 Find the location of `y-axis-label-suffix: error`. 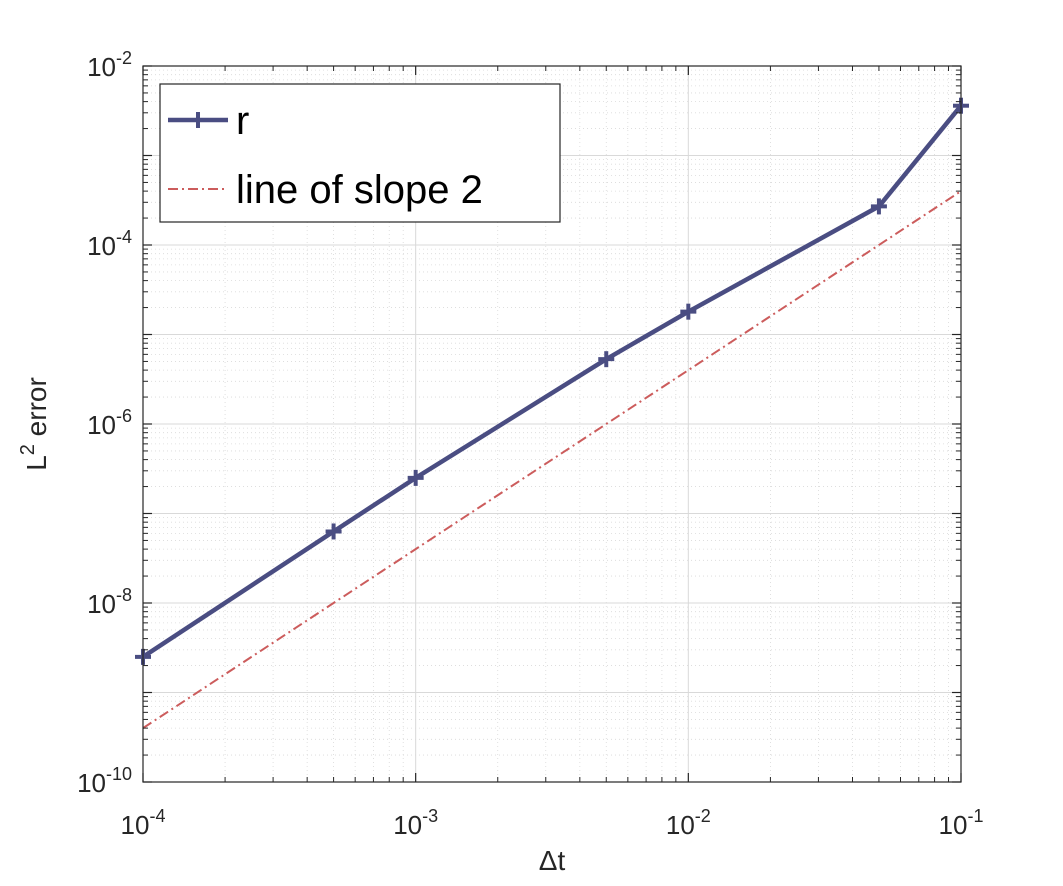

y-axis-label-suffix: error is located at coordinates (36, 410).